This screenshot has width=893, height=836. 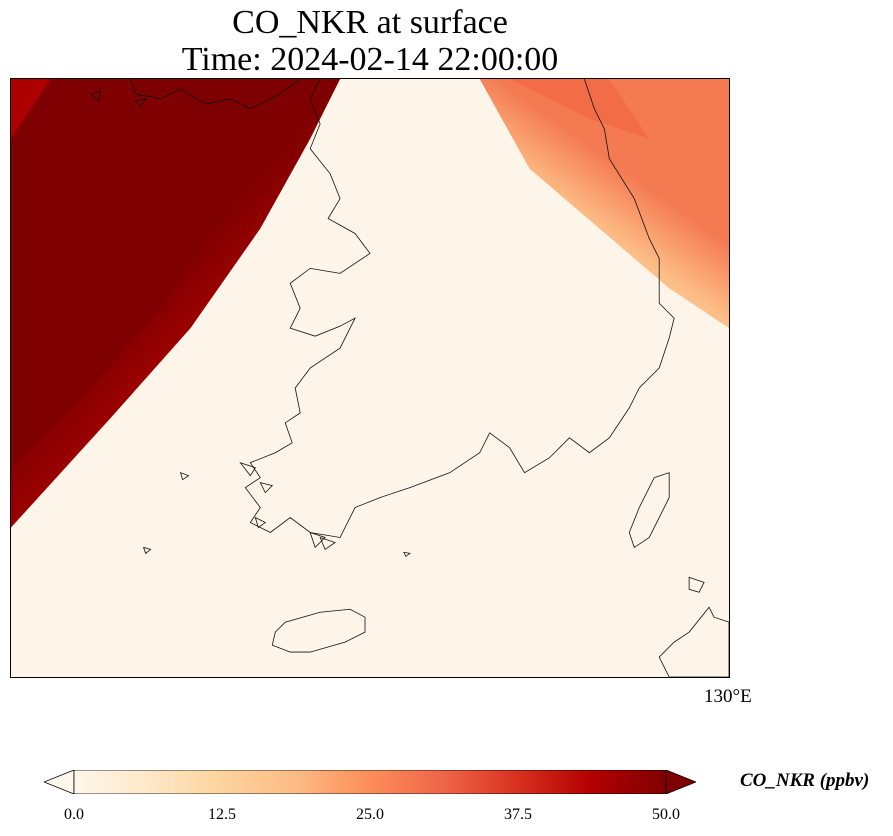 I want to click on colorbar, so click(x=370, y=782).